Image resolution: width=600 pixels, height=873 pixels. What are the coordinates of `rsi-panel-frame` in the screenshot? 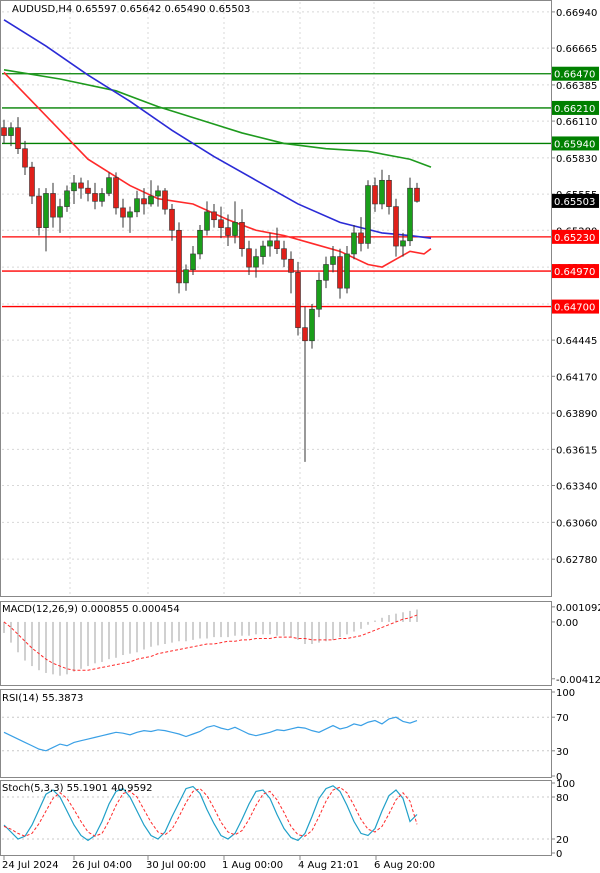 It's located at (276, 733).